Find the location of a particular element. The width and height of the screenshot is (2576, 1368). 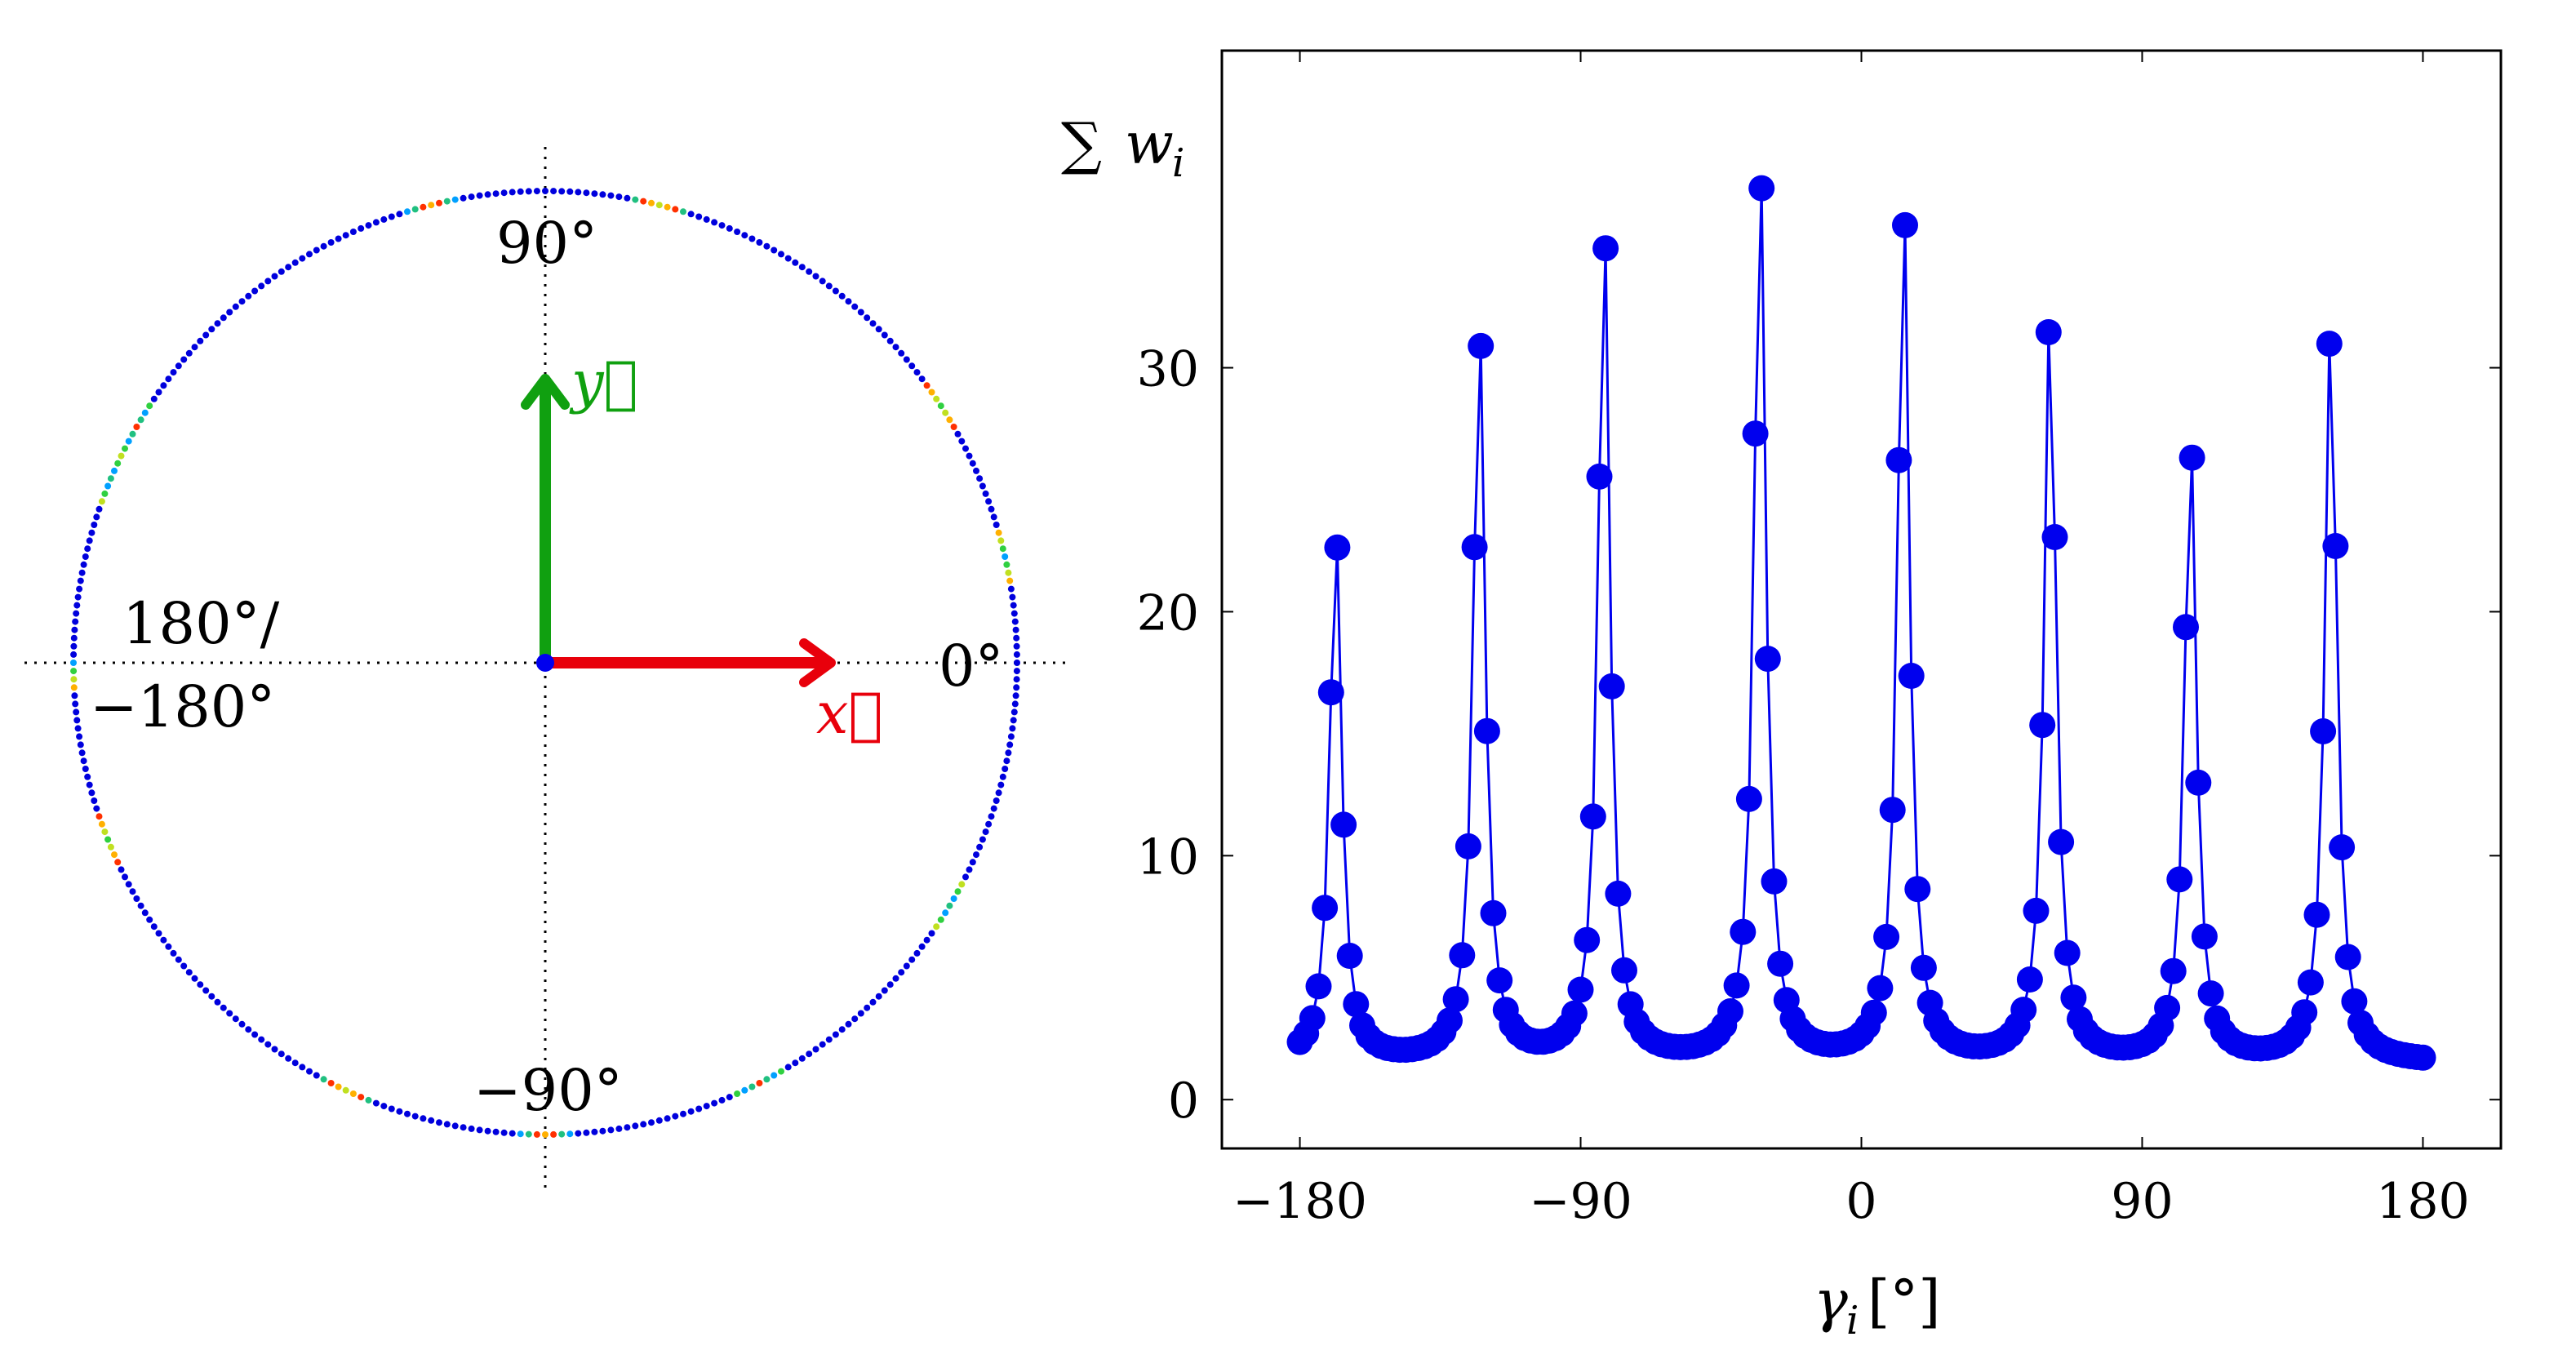

x-axis-unit: [°] is located at coordinates (1904, 1301).